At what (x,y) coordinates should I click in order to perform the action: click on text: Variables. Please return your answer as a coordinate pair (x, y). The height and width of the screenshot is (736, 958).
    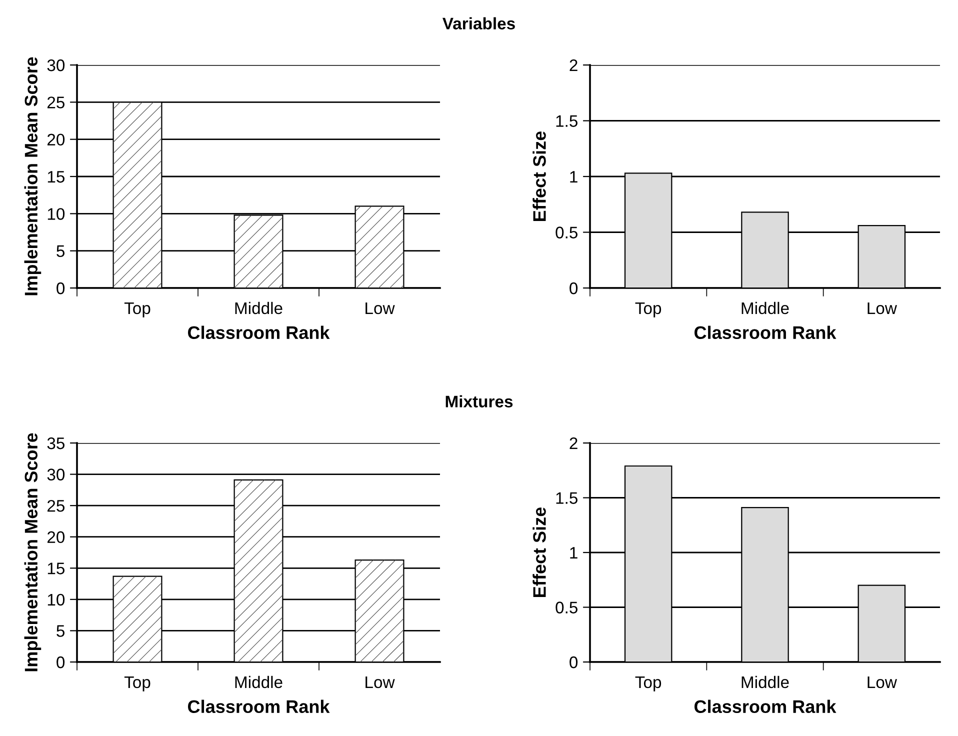
    Looking at the image, I should click on (478, 23).